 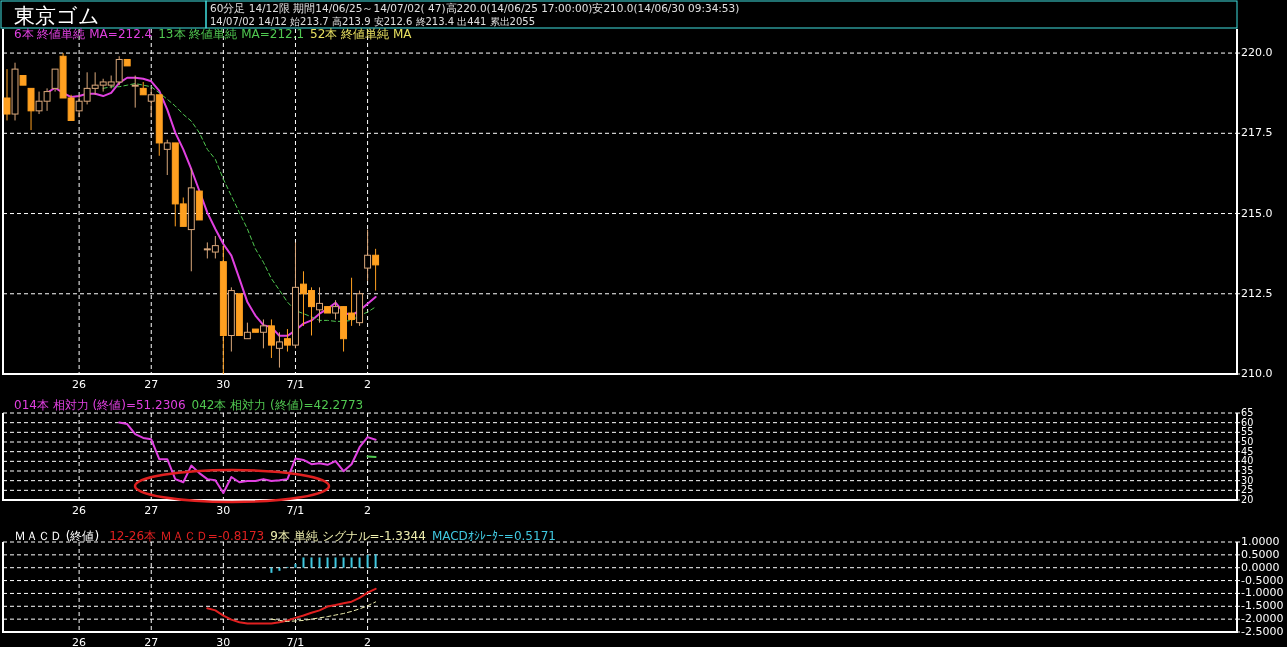 What do you see at coordinates (1257, 53) in the screenshot?
I see `y-tick-label: 220.0` at bounding box center [1257, 53].